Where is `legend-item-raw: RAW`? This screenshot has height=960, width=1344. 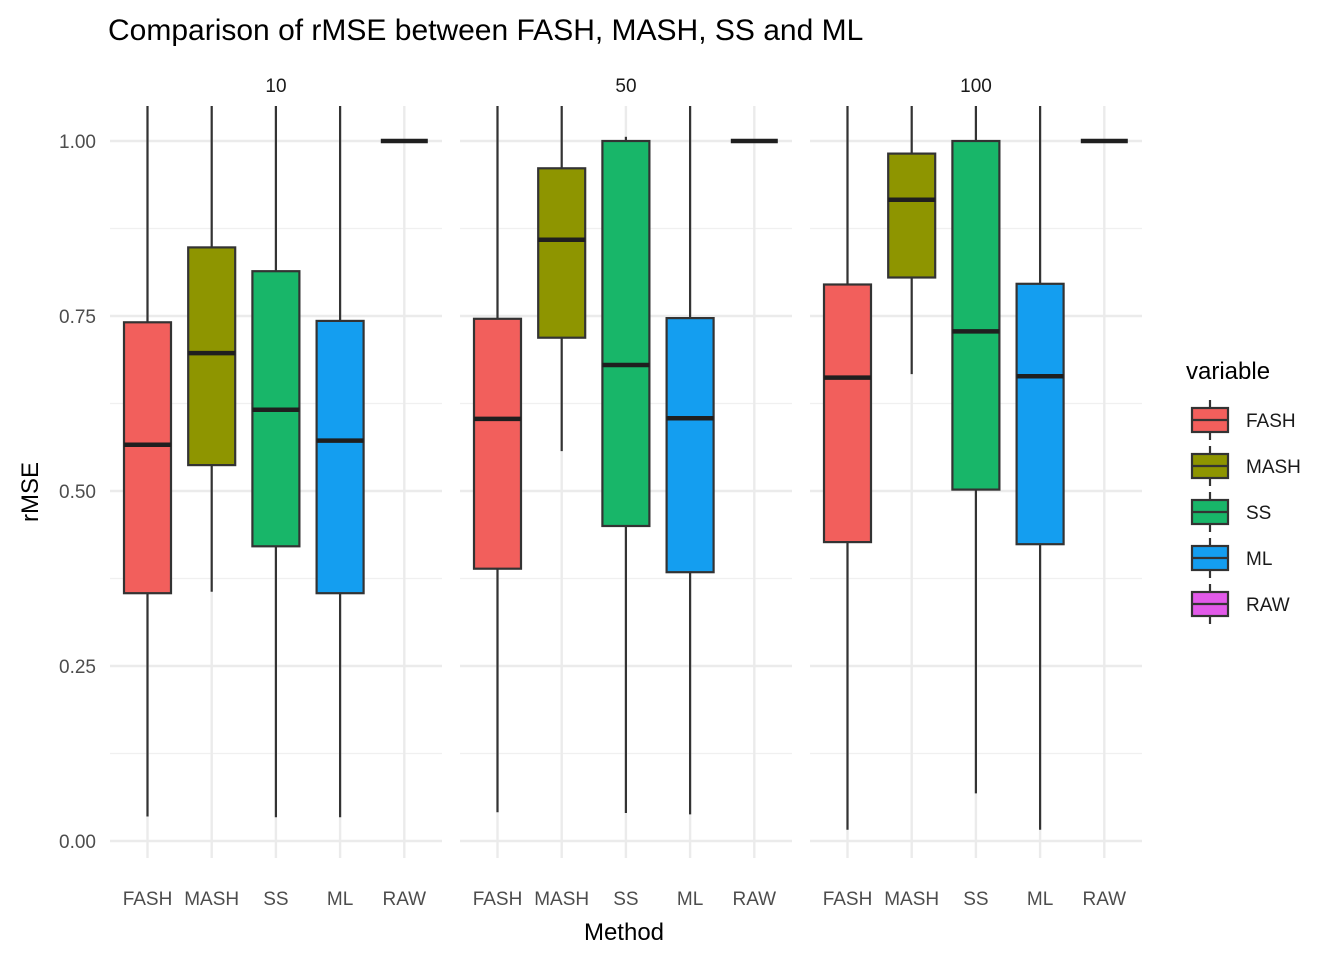 legend-item-raw: RAW is located at coordinates (1240, 604).